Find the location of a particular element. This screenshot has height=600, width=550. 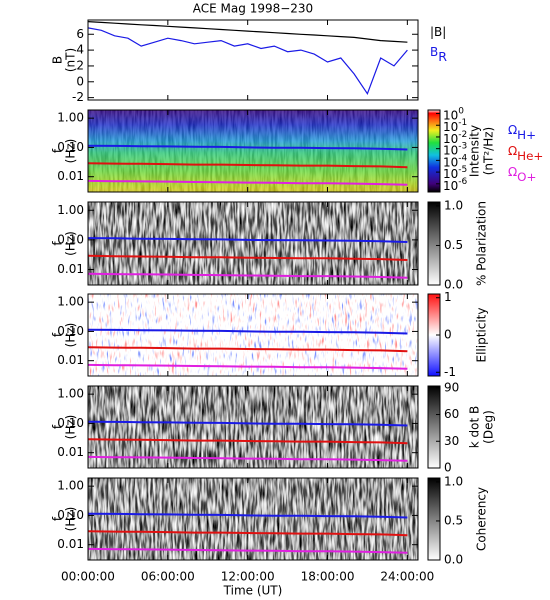

colorbar-label: Ellipticity is located at coordinates (482, 335).